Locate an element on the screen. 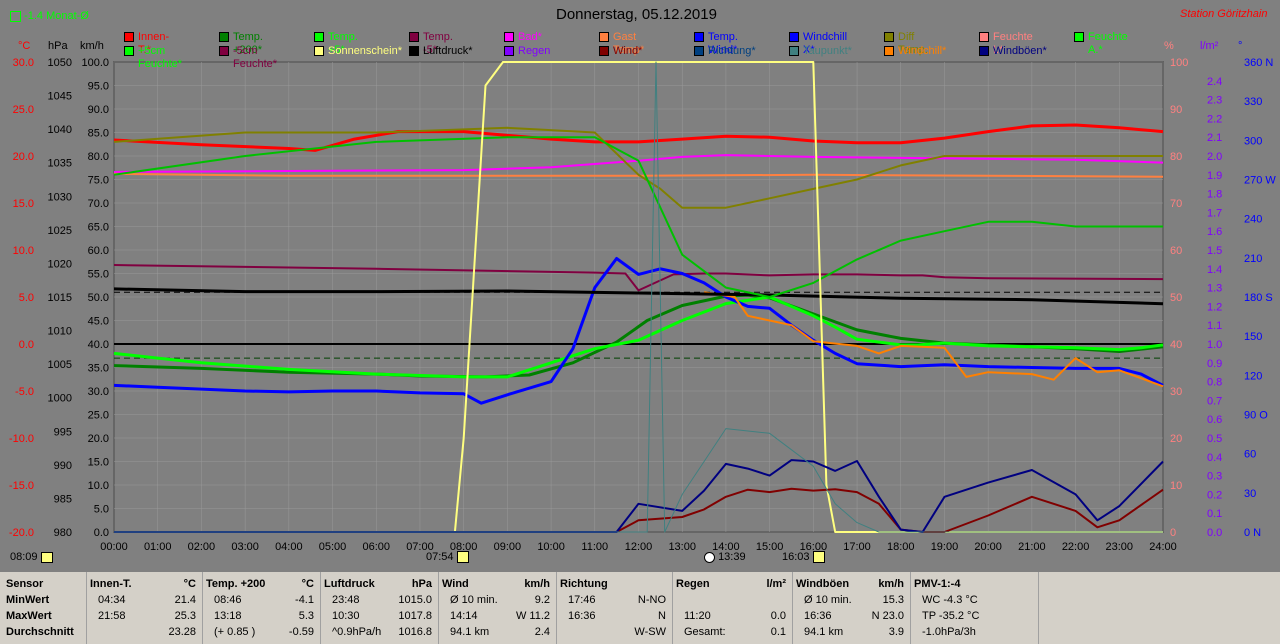 The height and width of the screenshot is (644, 1280). kmh-tick-label: 50.0 is located at coordinates (98, 298).